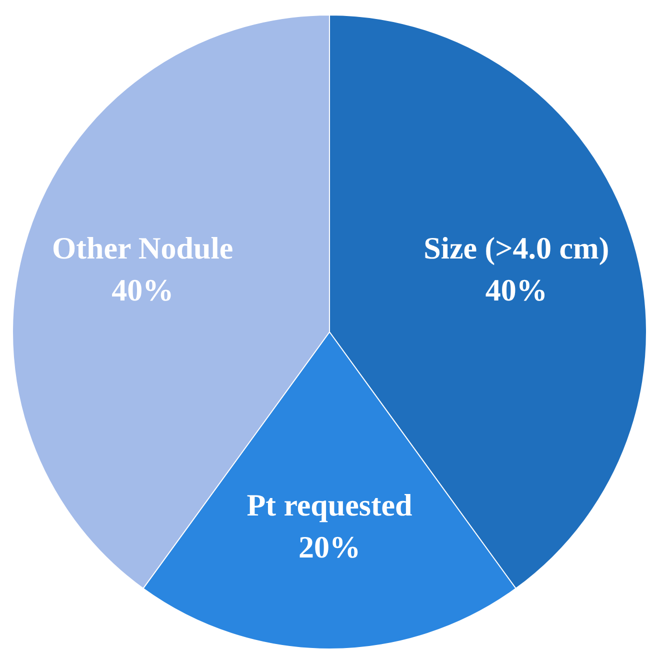 The width and height of the screenshot is (659, 664). What do you see at coordinates (517, 248) in the screenshot?
I see `slice-label: Size (>4.0 cm)` at bounding box center [517, 248].